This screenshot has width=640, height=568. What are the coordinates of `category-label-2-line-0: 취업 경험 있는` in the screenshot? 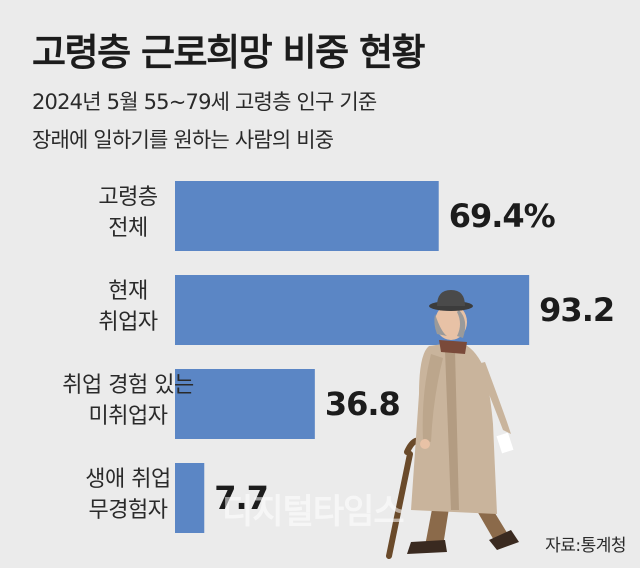 It's located at (128, 385).